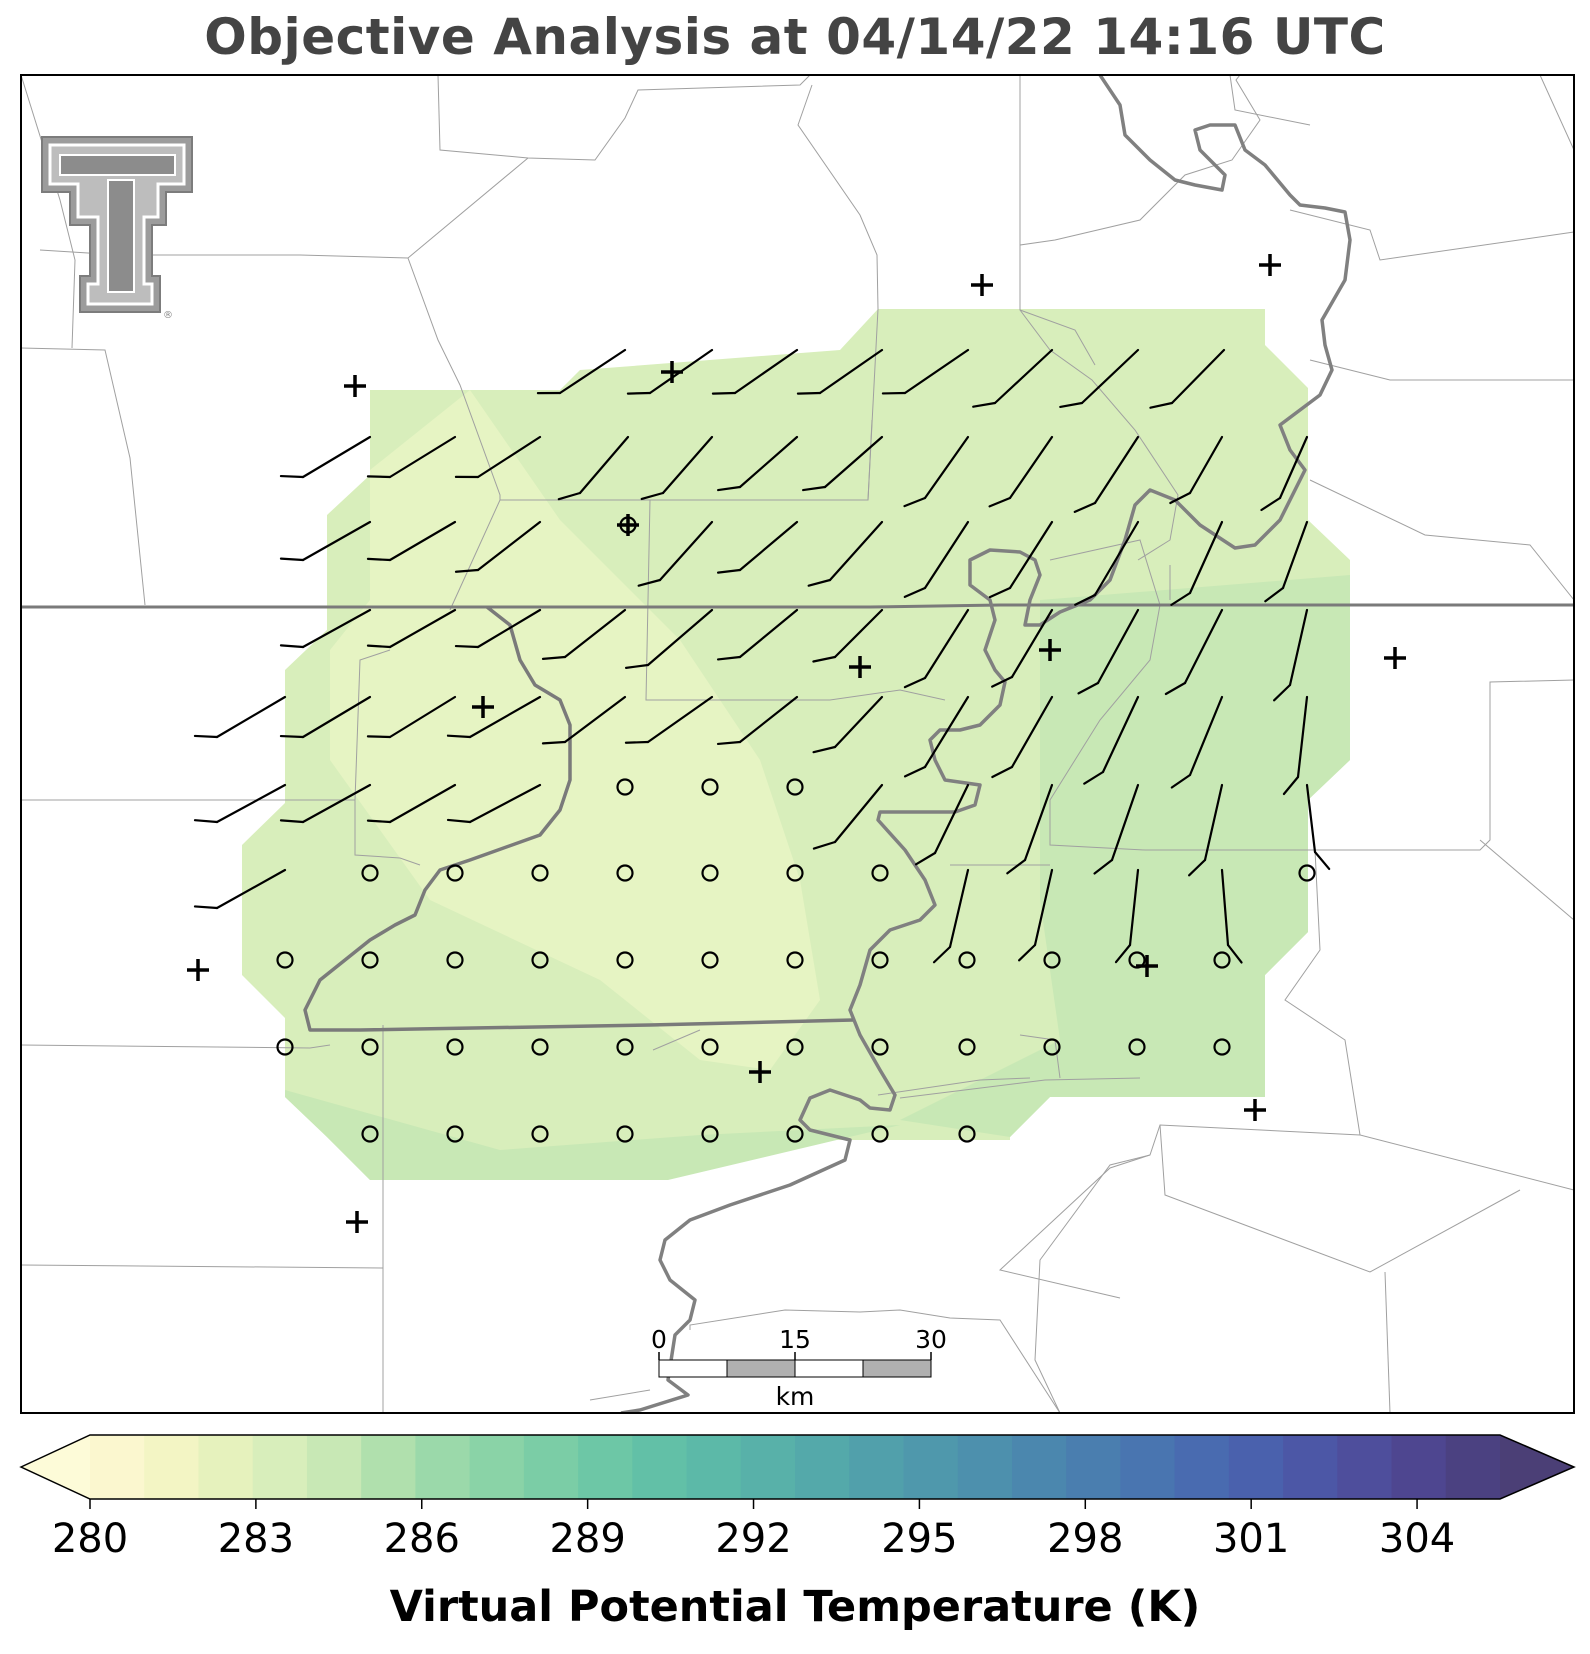 This screenshot has width=1590, height=1654. I want to click on colorbar-extend-high, so click(1537, 1467).